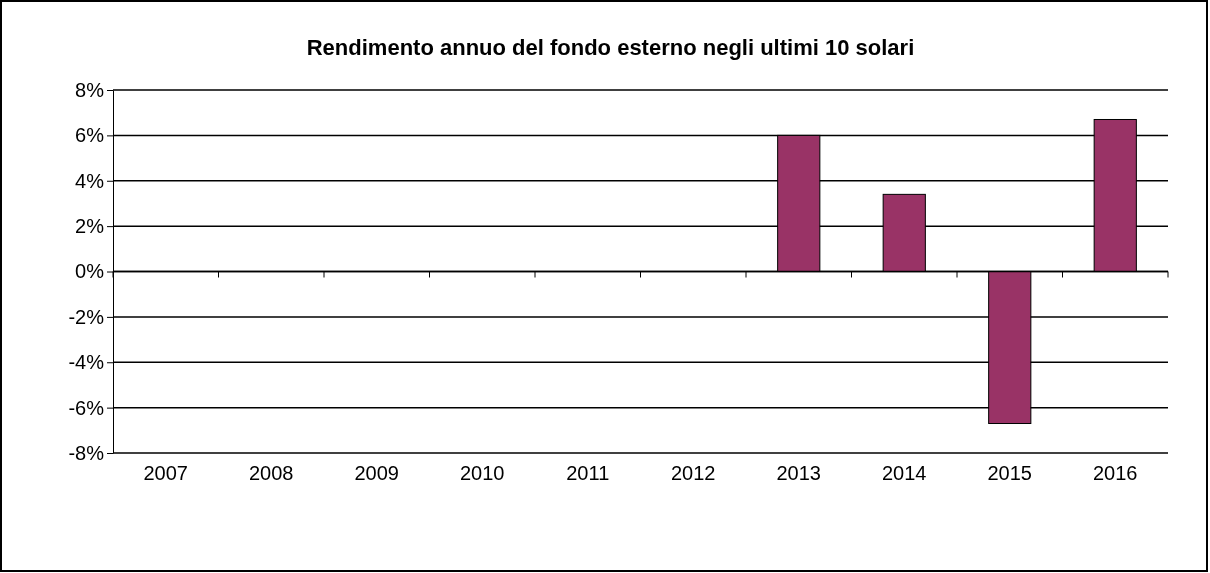 This screenshot has height=573, width=1210. What do you see at coordinates (610, 47) in the screenshot?
I see `chart-title: Rendimento annuo del fondo esterno negli ultimi 10 solari` at bounding box center [610, 47].